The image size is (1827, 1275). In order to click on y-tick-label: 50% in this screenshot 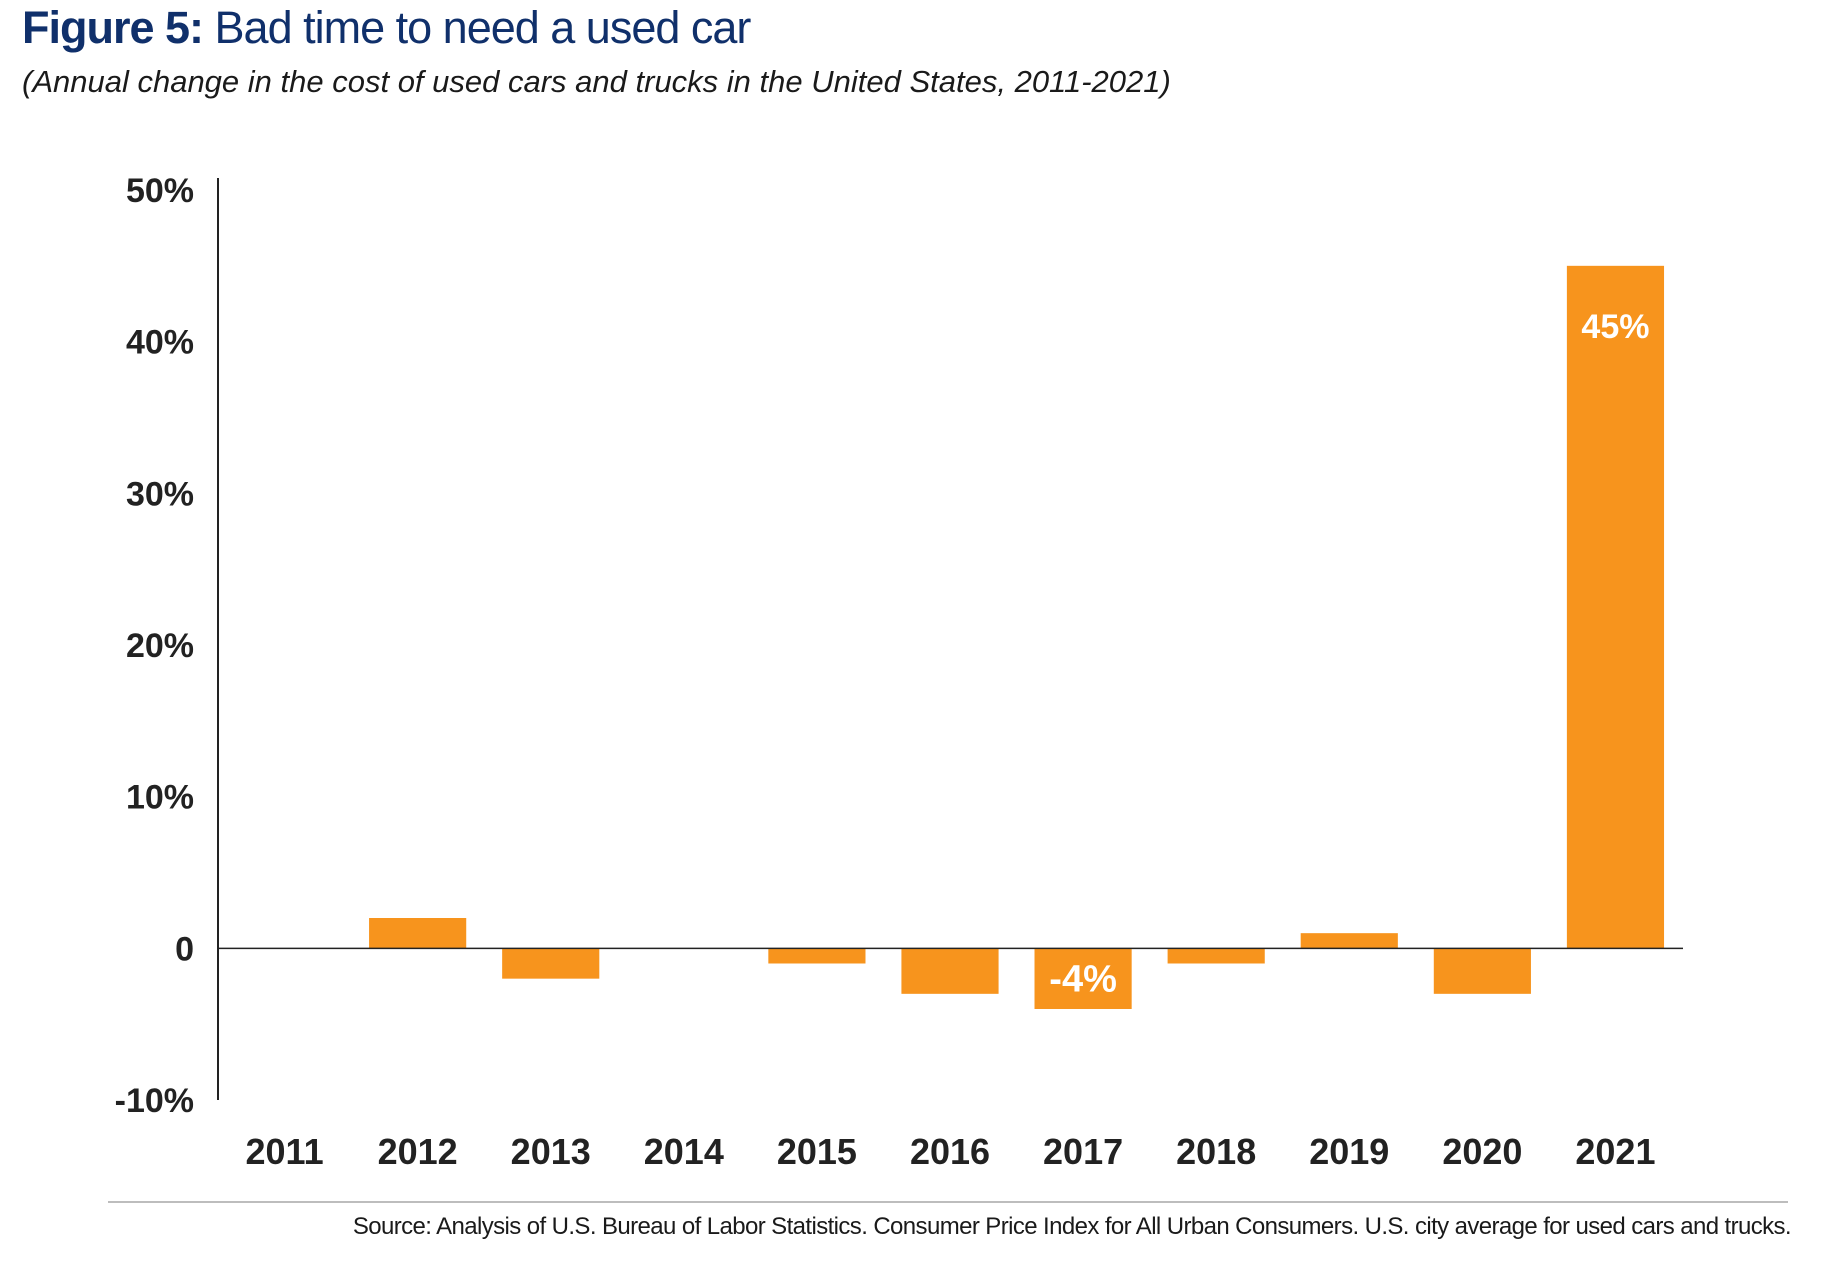, I will do `click(160, 191)`.